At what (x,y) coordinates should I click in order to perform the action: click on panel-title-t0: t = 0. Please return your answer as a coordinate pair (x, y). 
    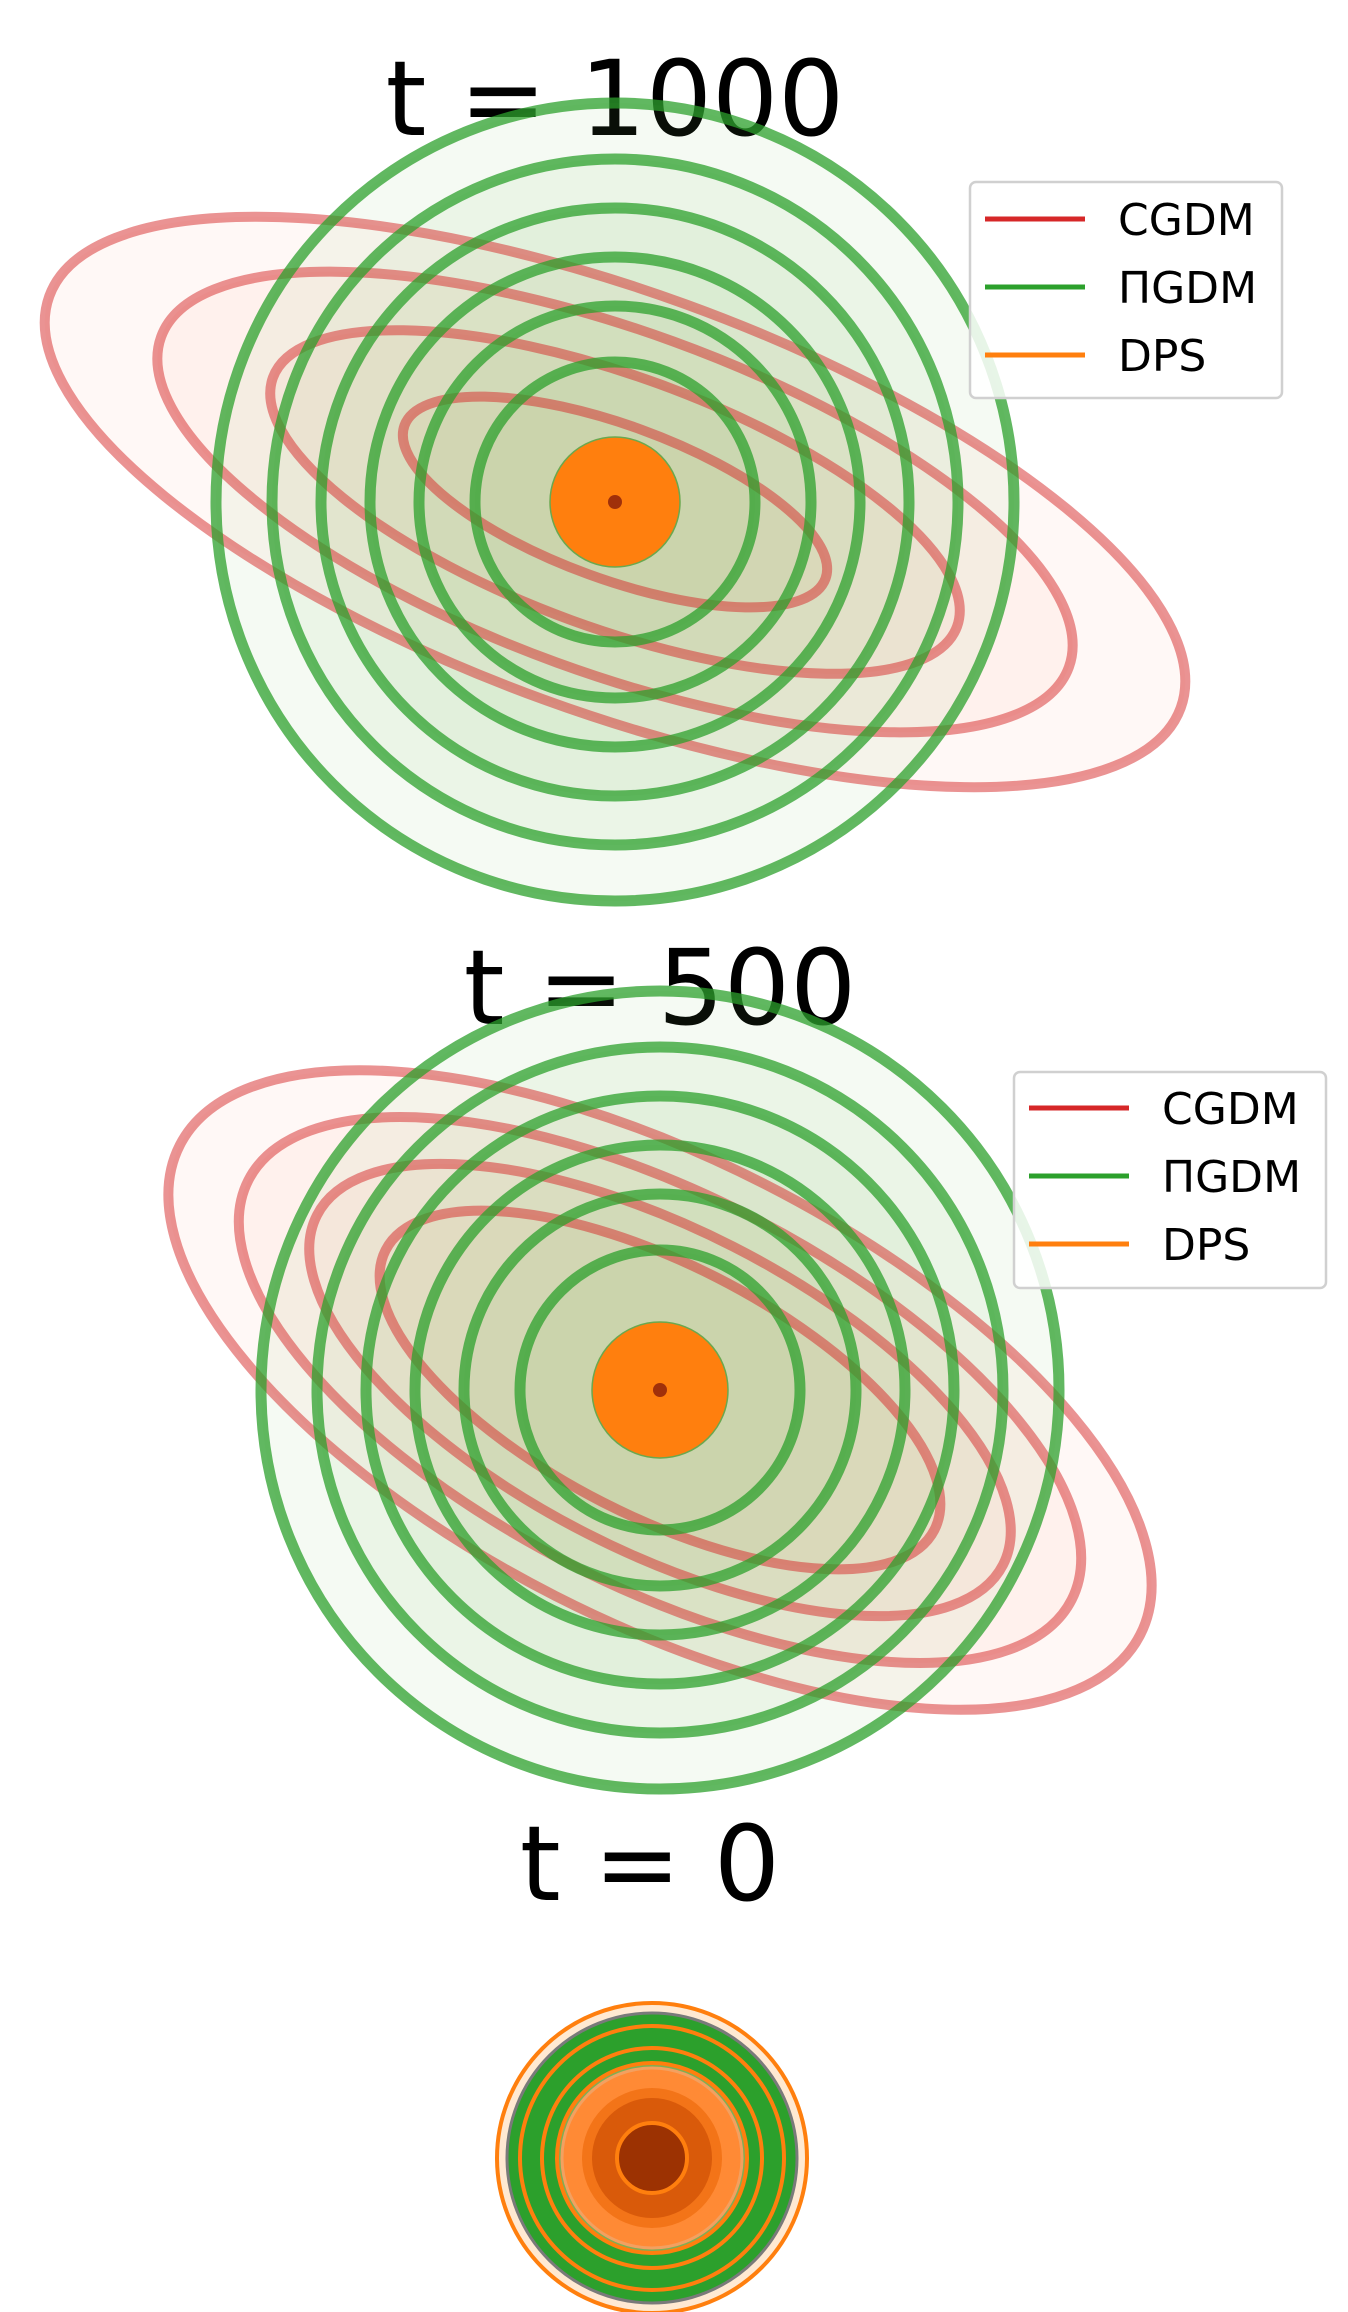
    Looking at the image, I should click on (650, 1864).